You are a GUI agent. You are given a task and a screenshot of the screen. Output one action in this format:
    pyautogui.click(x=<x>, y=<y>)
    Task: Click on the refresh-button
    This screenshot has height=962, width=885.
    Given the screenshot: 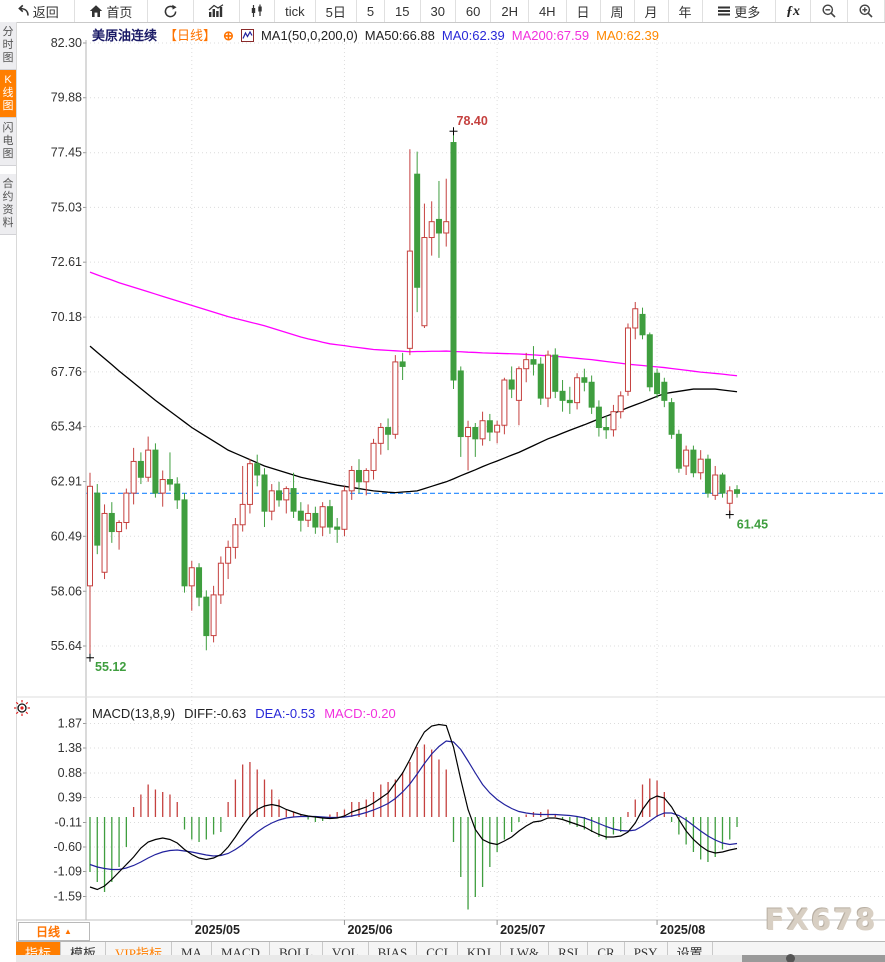 What is the action you would take?
    pyautogui.click(x=171, y=11)
    